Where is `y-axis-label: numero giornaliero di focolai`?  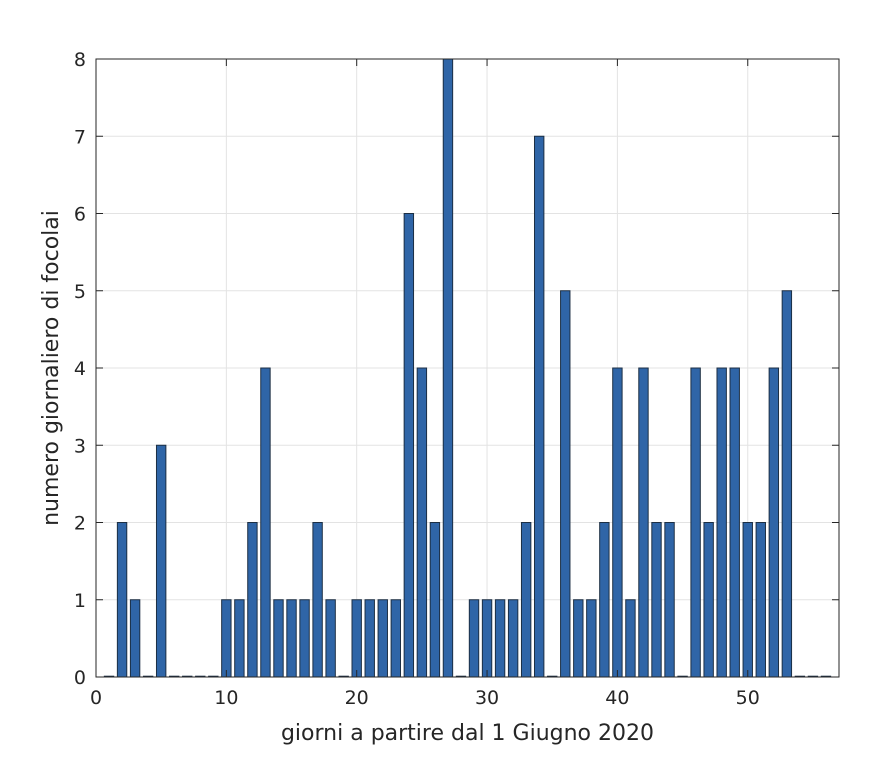
y-axis-label: numero giornaliero di focolai is located at coordinates (51, 368).